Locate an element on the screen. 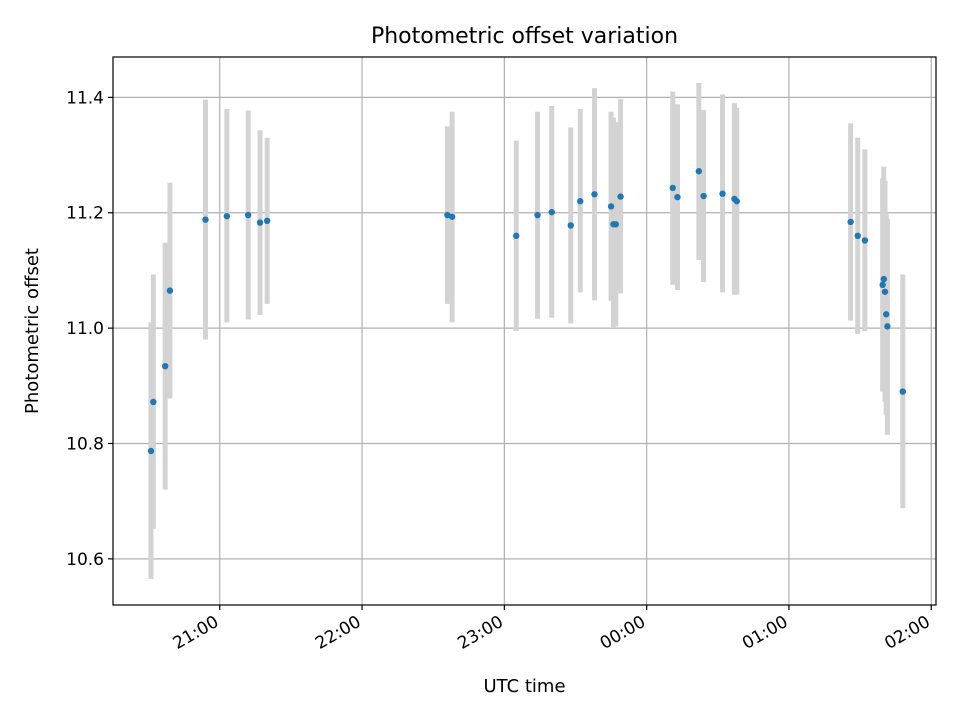  chart-title: Photometric offset variation is located at coordinates (524, 36).